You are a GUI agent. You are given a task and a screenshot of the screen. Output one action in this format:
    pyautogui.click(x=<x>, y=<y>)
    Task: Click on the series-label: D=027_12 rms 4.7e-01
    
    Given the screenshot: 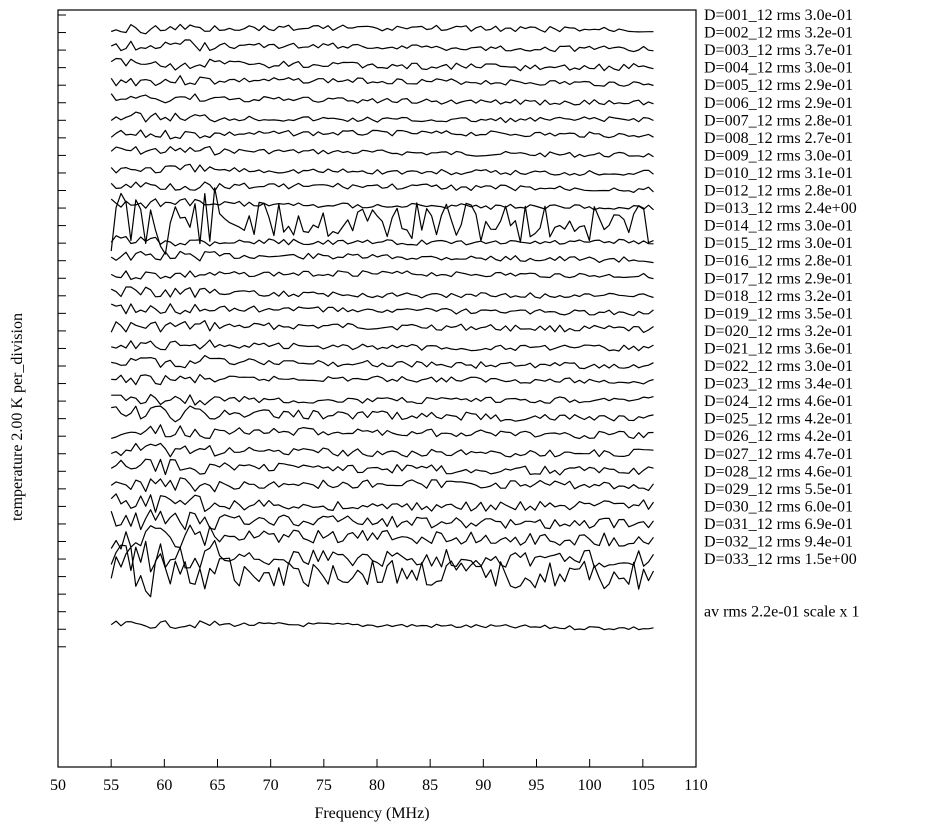 What is the action you would take?
    pyautogui.click(x=778, y=454)
    